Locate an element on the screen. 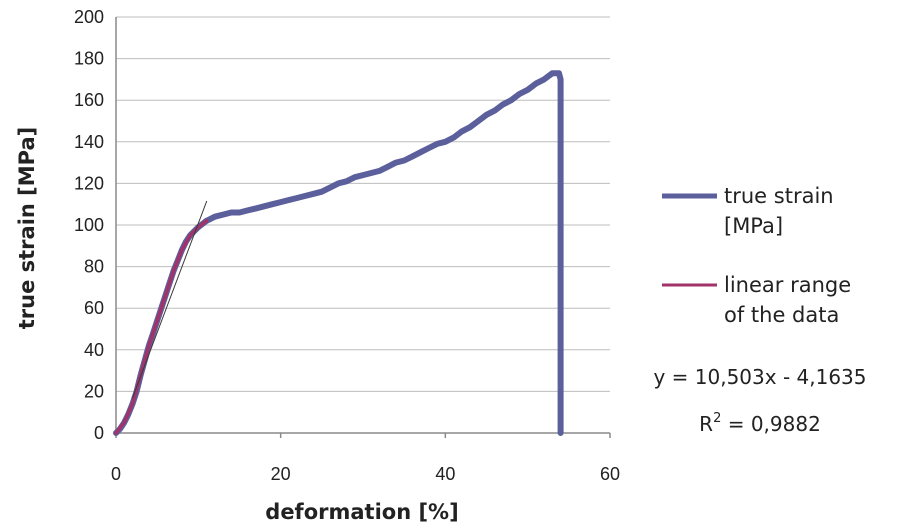  y-tick-label: 160 is located at coordinates (89, 100).